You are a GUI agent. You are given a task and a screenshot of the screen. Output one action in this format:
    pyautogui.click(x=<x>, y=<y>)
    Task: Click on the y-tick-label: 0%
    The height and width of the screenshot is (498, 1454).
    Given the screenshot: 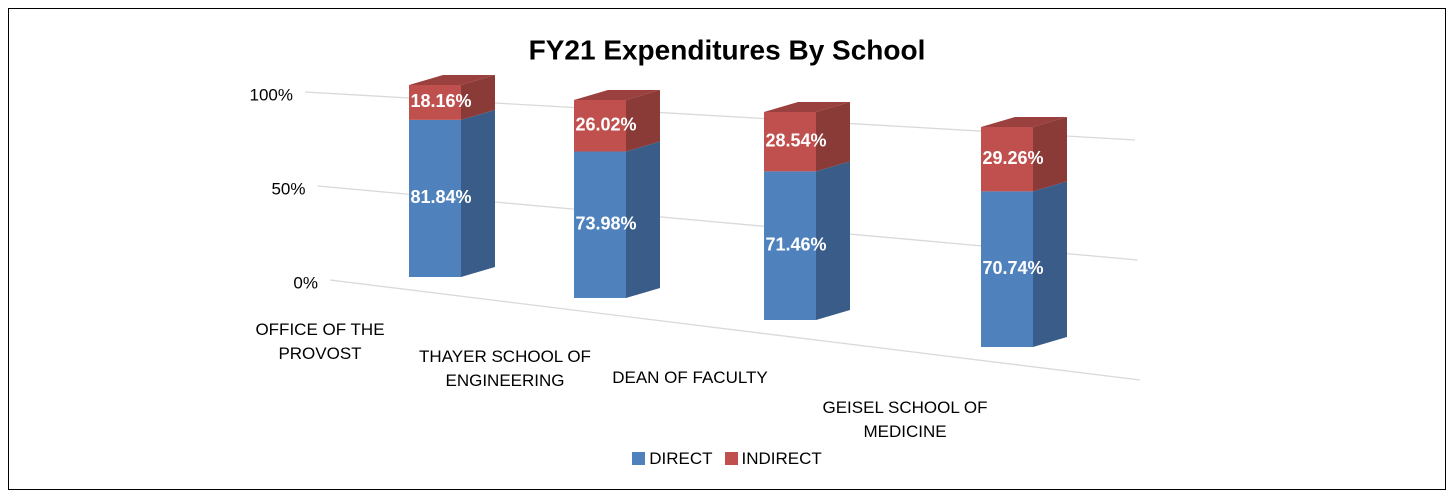 What is the action you would take?
    pyautogui.click(x=305, y=282)
    